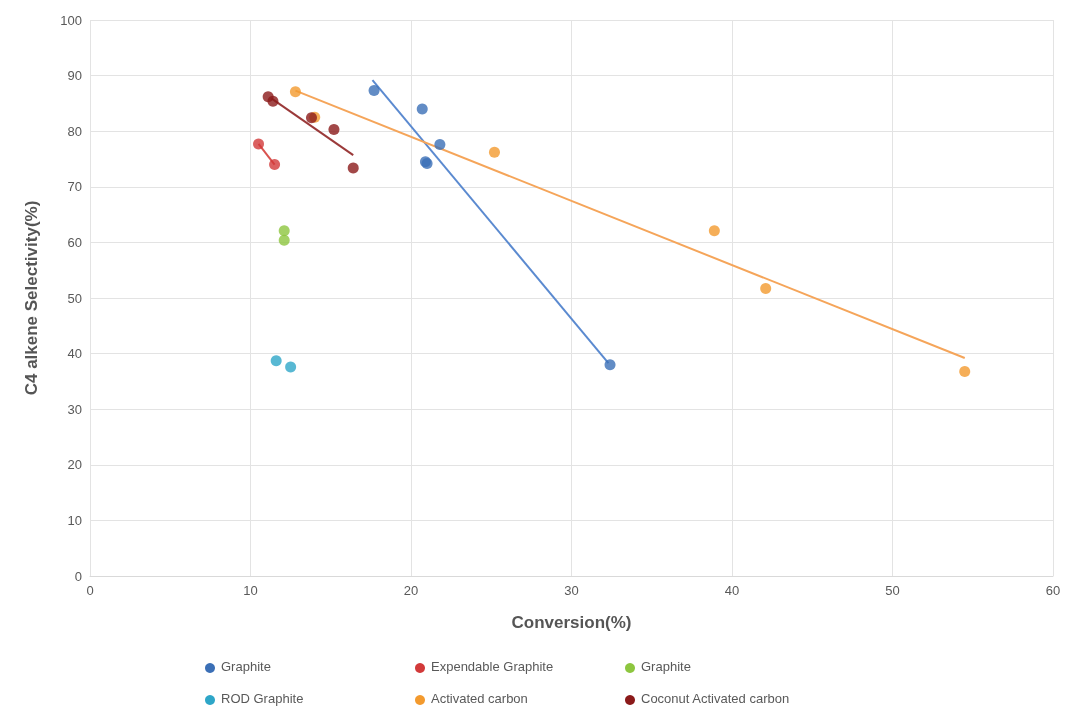 The height and width of the screenshot is (725, 1066). Describe the element at coordinates (31, 298) in the screenshot. I see `y-axis-title: C4 alkene Selectivity(%)` at that location.